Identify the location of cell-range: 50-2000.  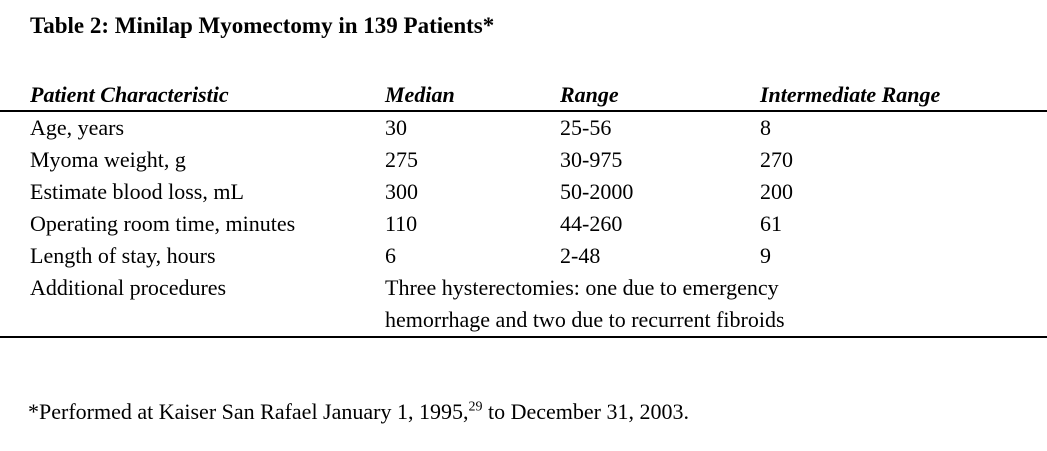
(597, 191).